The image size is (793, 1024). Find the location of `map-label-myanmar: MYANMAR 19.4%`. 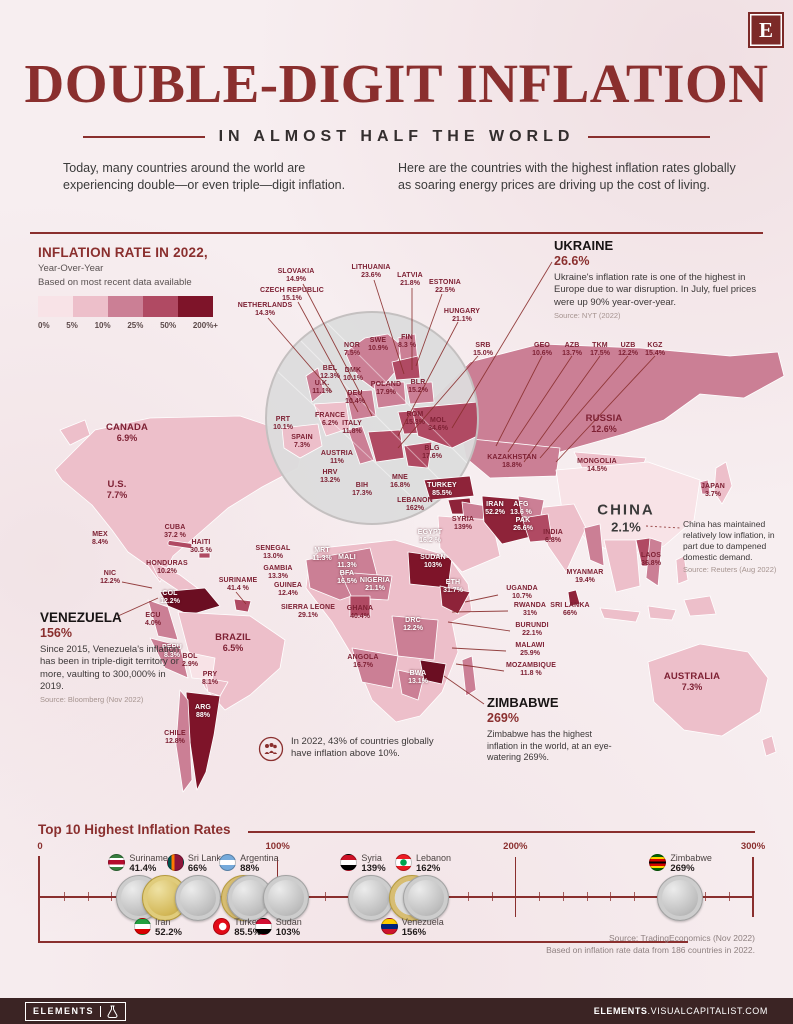

map-label-myanmar: MYANMAR 19.4% is located at coordinates (585, 577).